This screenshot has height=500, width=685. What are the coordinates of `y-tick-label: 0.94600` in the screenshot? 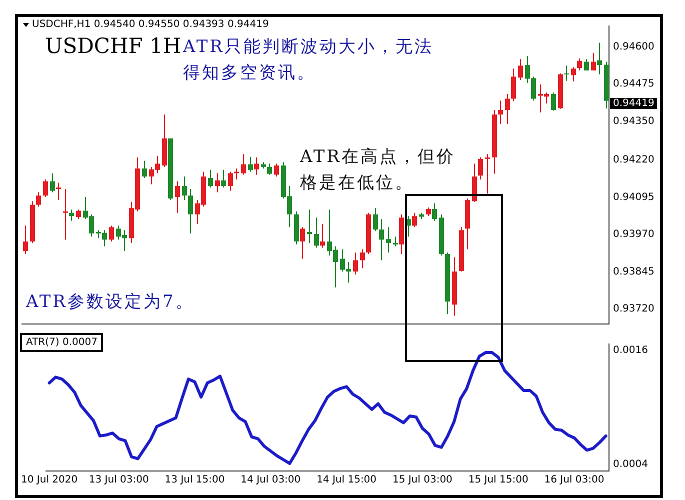 It's located at (633, 46).